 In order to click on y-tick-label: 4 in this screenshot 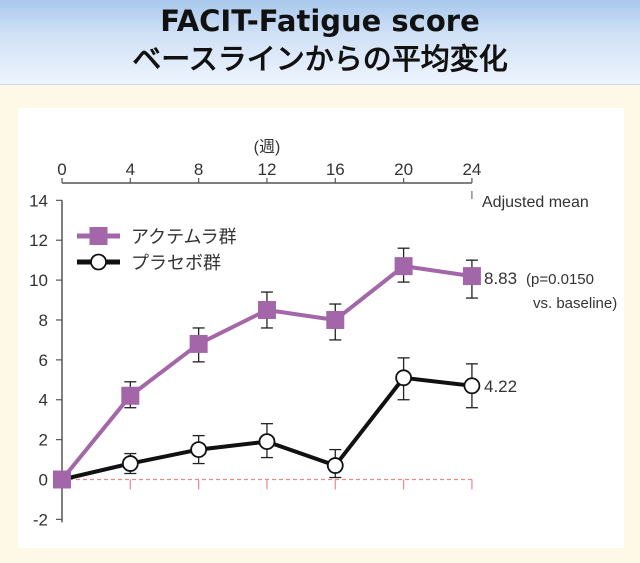, I will do `click(43, 400)`.